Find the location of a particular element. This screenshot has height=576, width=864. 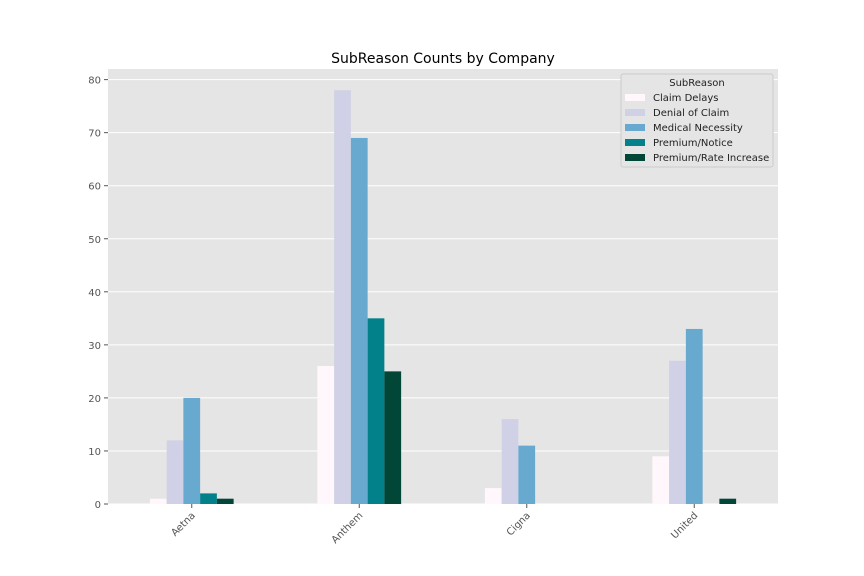

y-tick-label: 10 is located at coordinates (94, 452).